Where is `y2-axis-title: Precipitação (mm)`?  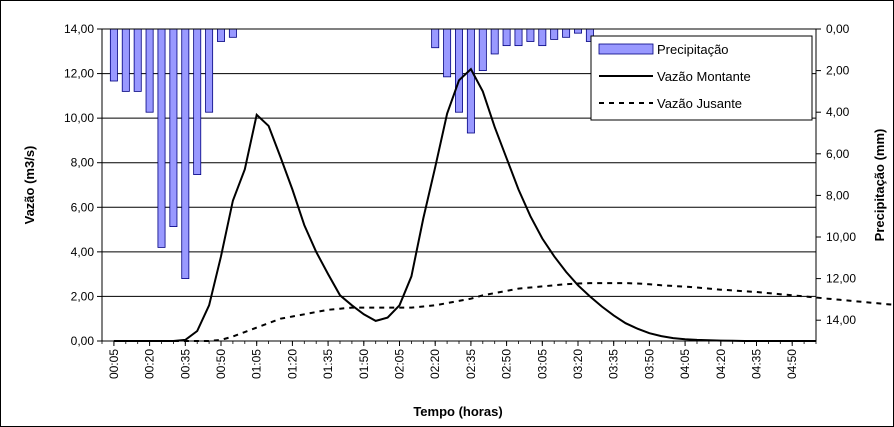
y2-axis-title: Precipitação (mm) is located at coordinates (879, 185).